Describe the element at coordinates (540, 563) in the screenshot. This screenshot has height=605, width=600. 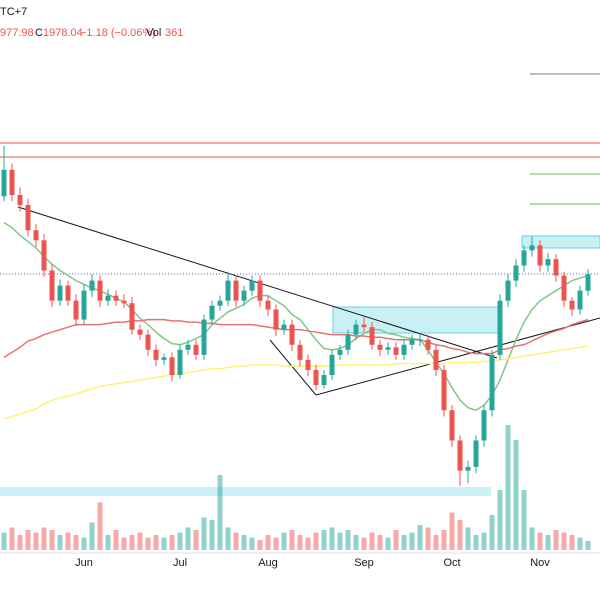
I see `x-tick-label: Nov` at that location.